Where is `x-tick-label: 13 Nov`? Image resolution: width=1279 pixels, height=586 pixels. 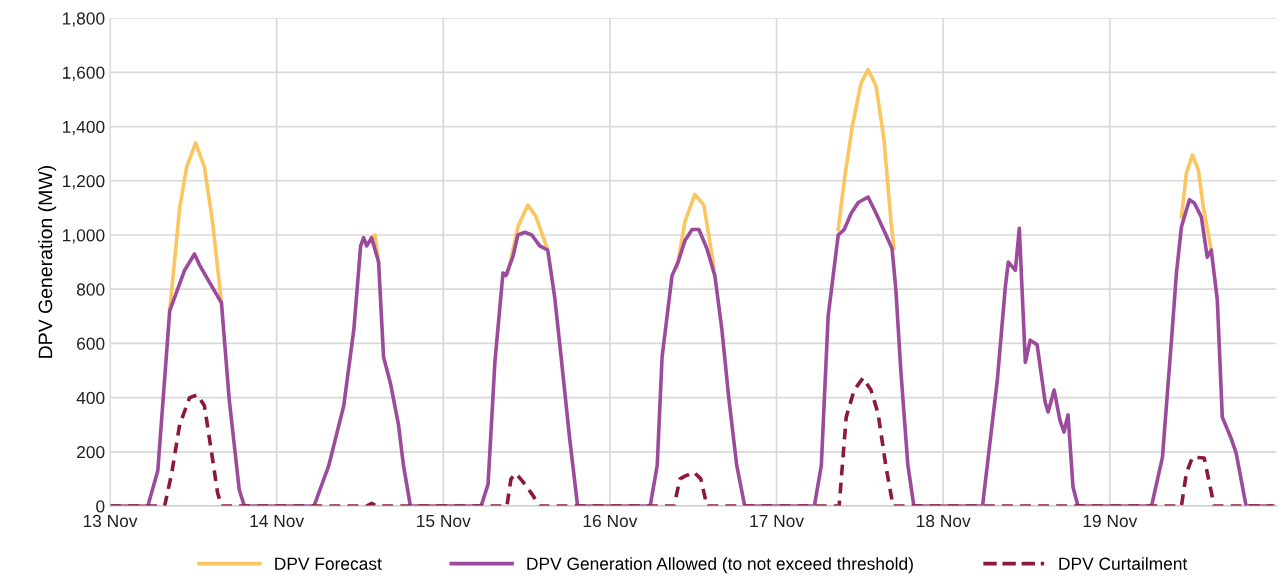
x-tick-label: 13 Nov is located at coordinates (110, 521).